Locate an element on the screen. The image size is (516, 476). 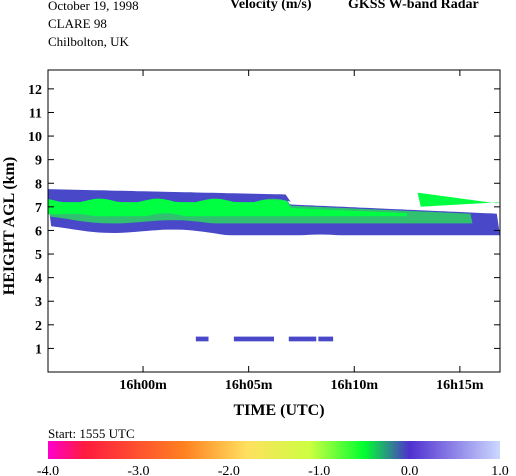
x-tick-label: 16h10m is located at coordinates (355, 385).